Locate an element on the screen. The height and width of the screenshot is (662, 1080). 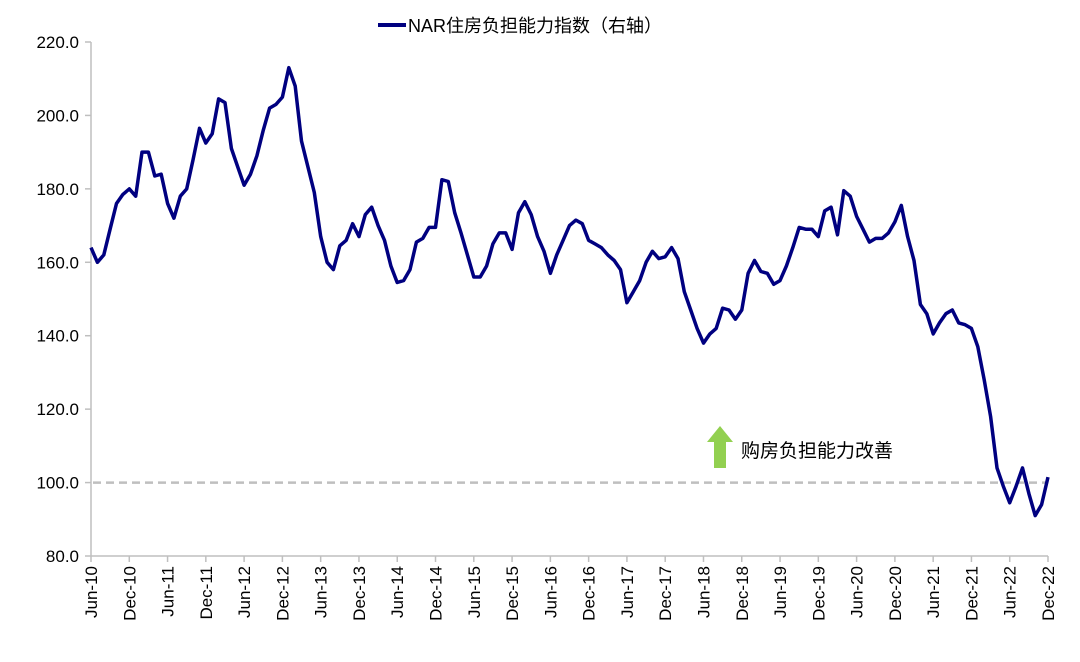
x-tick-label: Jun-16 is located at coordinates (550, 592).